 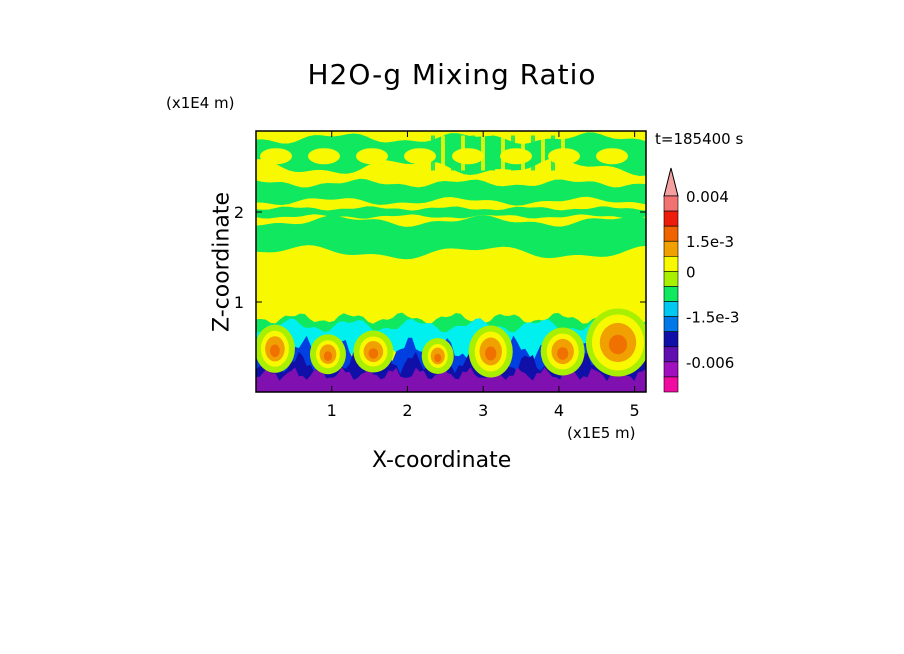 What do you see at coordinates (451, 237) in the screenshot?
I see `field-lower-green-band` at bounding box center [451, 237].